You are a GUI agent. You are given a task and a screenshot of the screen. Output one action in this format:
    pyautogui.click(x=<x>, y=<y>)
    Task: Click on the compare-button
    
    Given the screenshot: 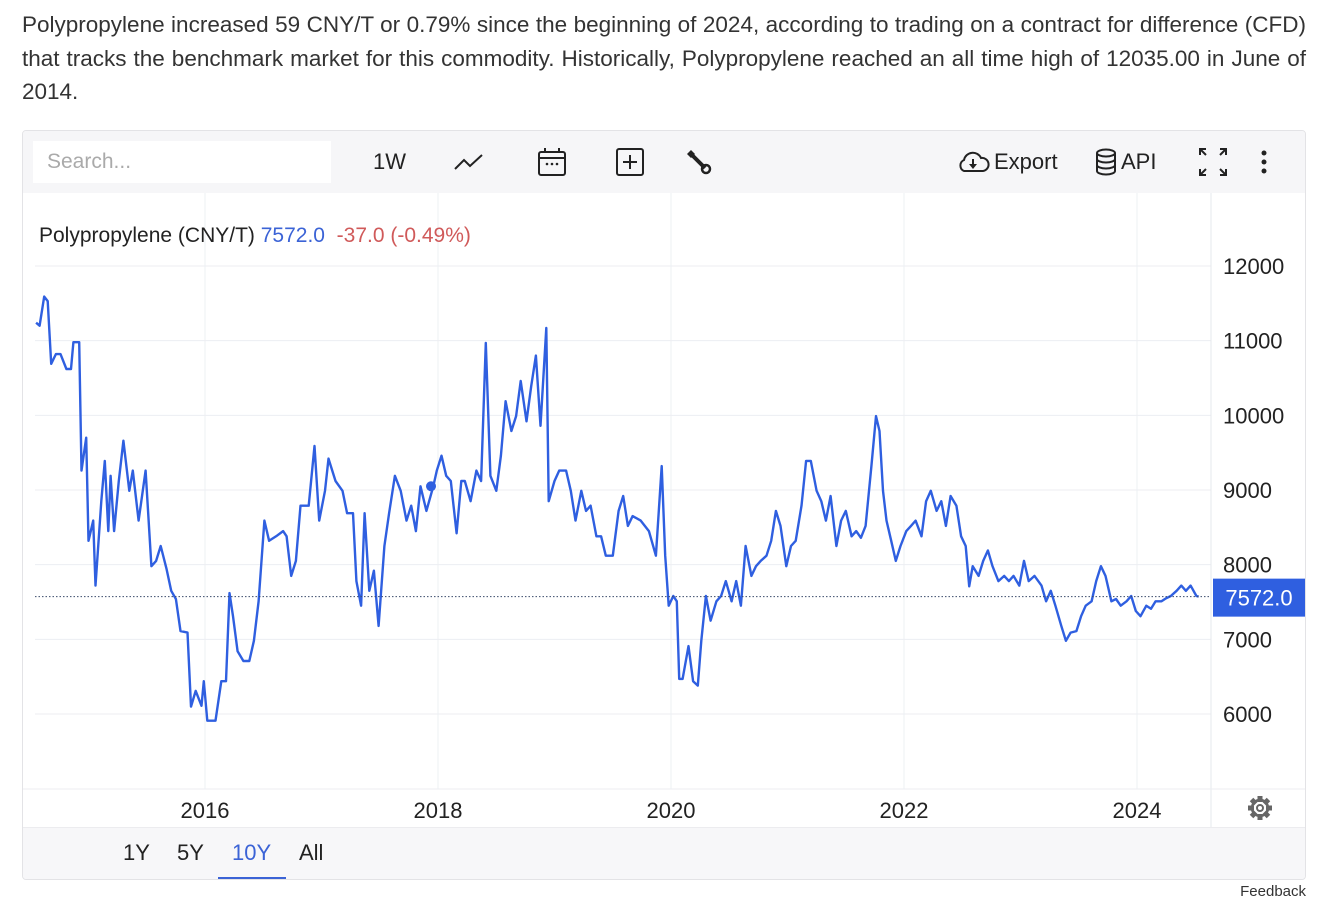 What is the action you would take?
    pyautogui.click(x=630, y=162)
    